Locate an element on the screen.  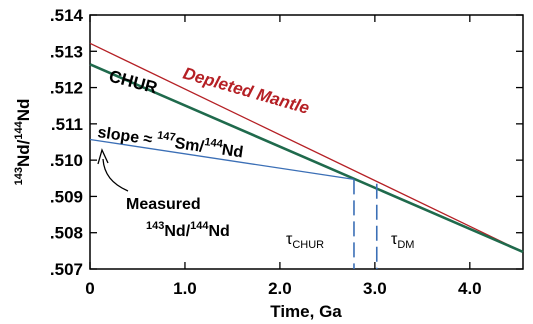
series-line-slope-147sm-144nd is located at coordinates (222, 159).